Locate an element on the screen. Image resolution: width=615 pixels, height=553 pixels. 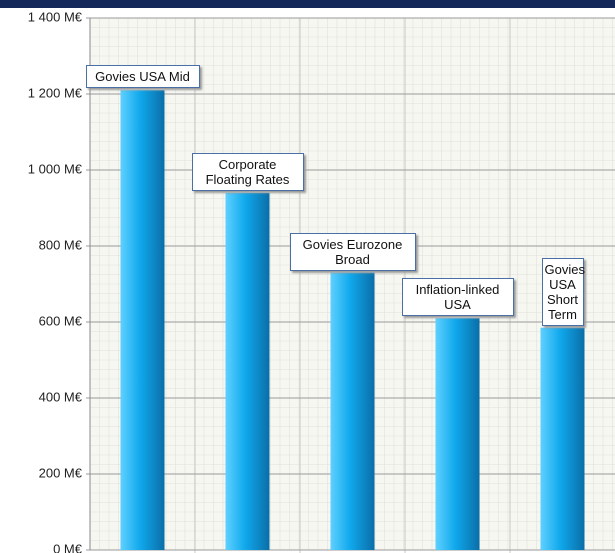
y-tick-label: 600 M€ is located at coordinates (61, 320).